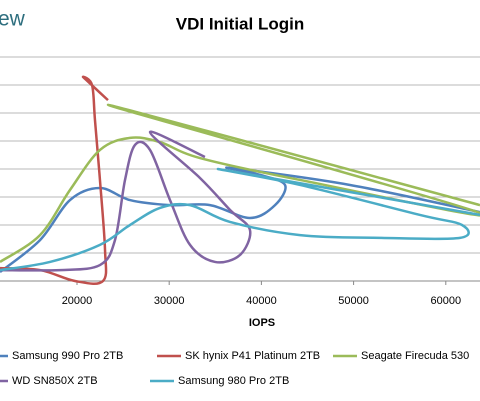 The image size is (480, 401). Describe the element at coordinates (233, 381) in the screenshot. I see `legend-label: Samsung 980 Pro 2TB` at that location.